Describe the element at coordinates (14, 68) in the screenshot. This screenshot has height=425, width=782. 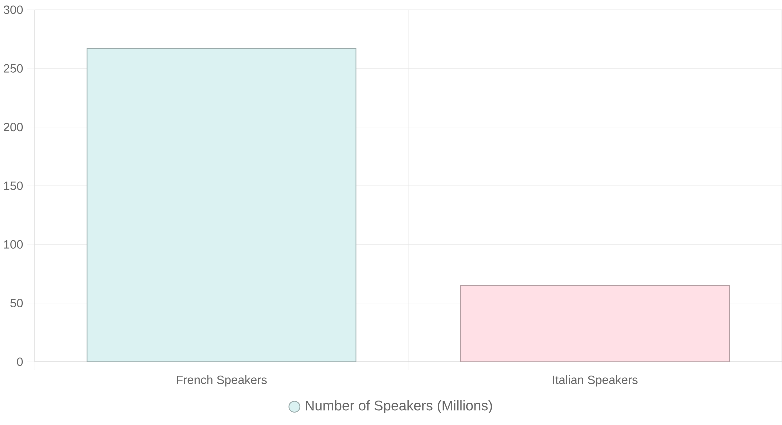
I see `y-tick-label: 250` at that location.